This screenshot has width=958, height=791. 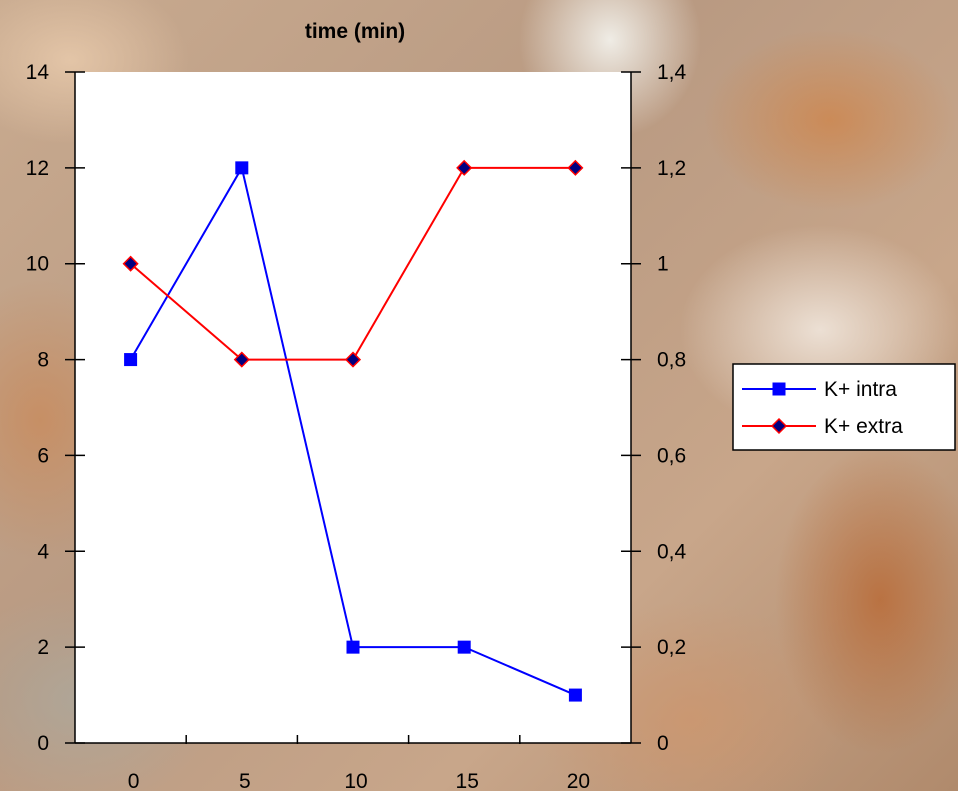 I want to click on x-tick-label: 0, so click(x=134, y=780).